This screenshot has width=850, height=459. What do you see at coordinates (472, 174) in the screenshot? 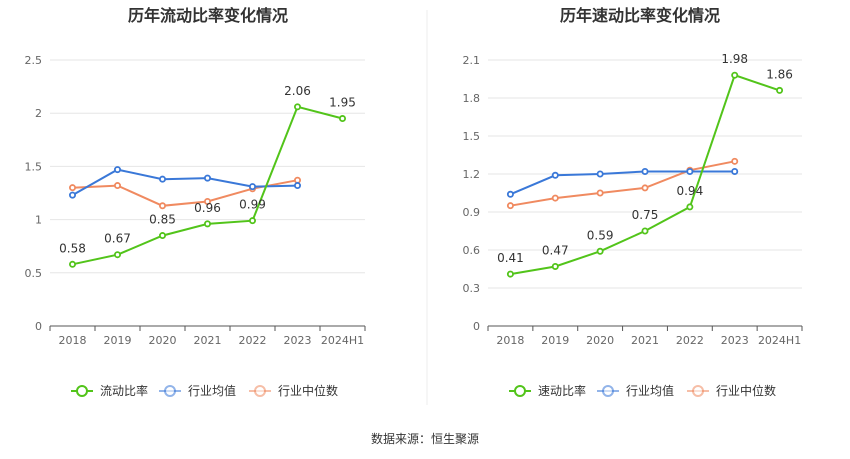
I see `y-tick-label: 1.2` at bounding box center [472, 174].